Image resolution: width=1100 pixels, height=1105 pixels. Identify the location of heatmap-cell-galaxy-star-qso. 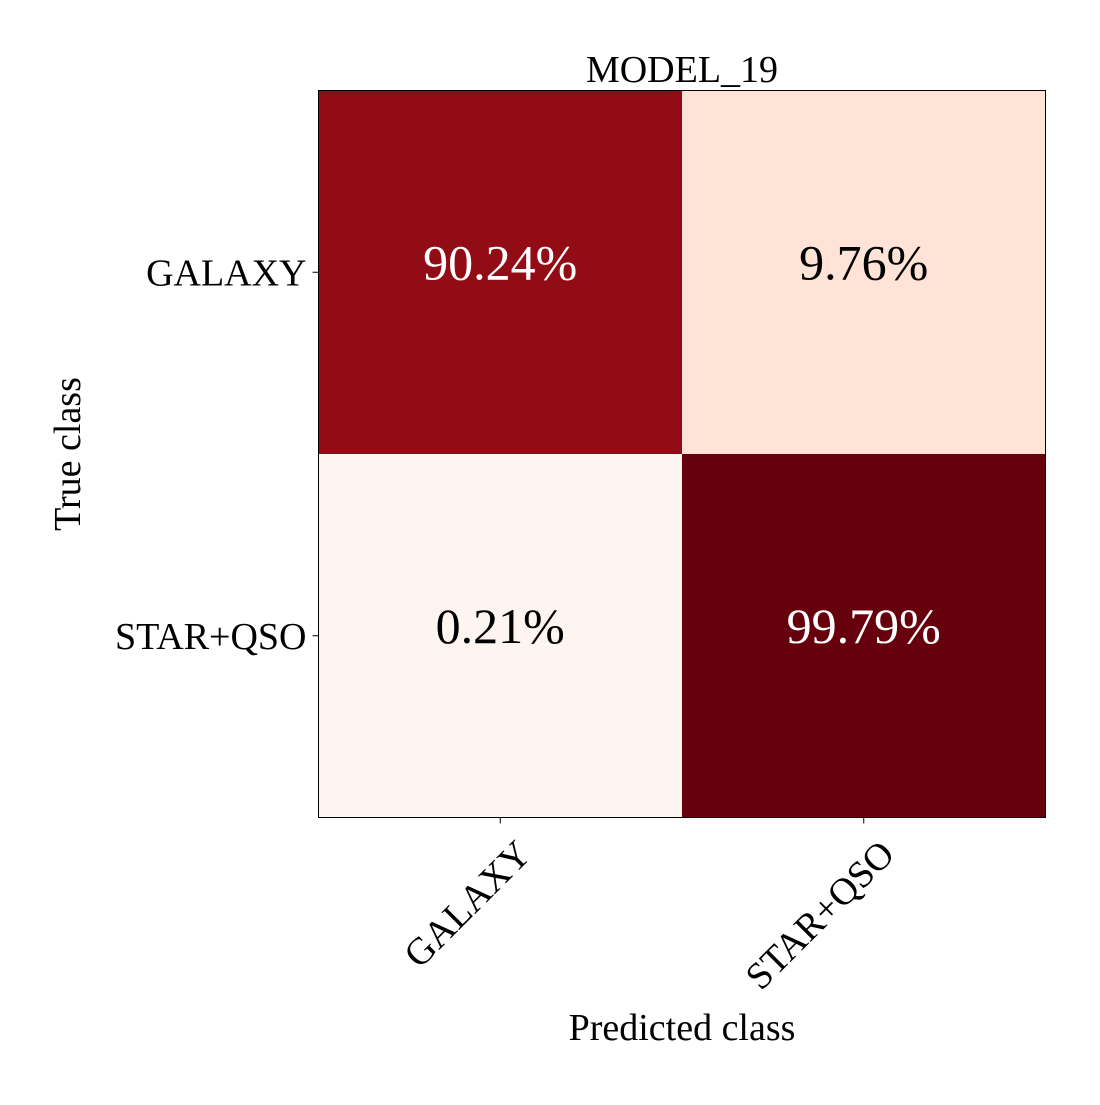
(864, 272).